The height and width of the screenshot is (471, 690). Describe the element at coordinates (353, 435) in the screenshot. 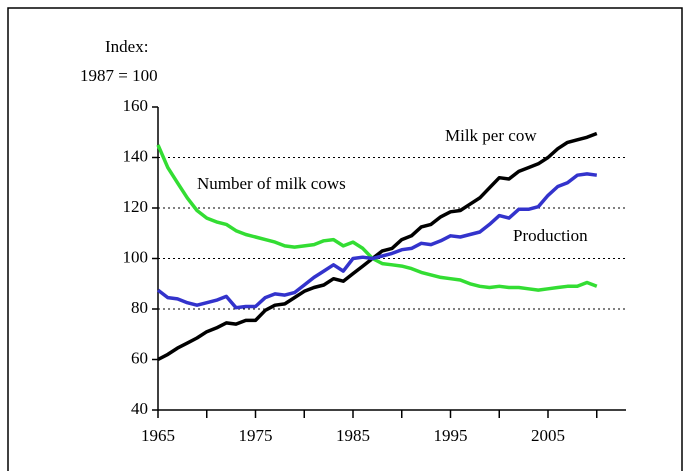

I see `x-tick-label: 1985` at that location.